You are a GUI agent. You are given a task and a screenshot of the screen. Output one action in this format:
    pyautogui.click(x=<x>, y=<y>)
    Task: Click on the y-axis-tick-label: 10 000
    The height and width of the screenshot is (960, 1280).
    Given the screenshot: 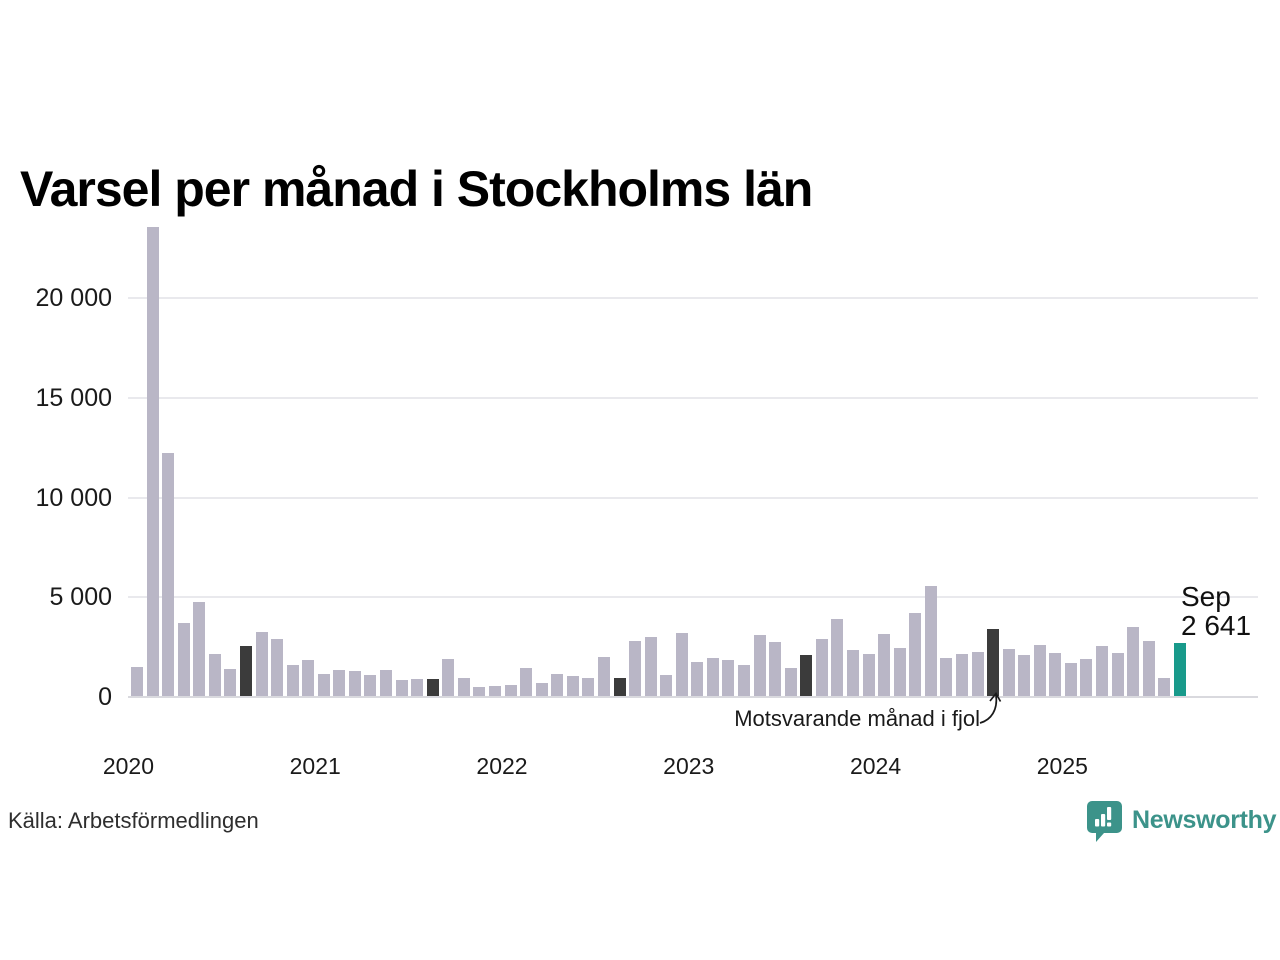 What is the action you would take?
    pyautogui.click(x=73, y=497)
    